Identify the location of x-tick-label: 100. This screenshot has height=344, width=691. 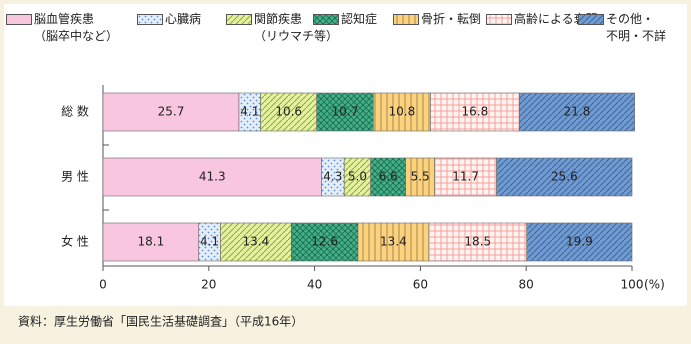
(632, 285).